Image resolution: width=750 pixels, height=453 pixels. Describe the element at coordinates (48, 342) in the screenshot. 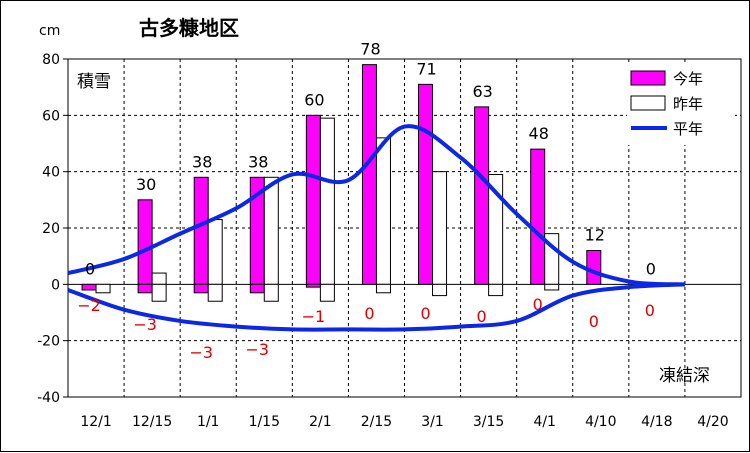

I see `y-tick-label: -20` at that location.